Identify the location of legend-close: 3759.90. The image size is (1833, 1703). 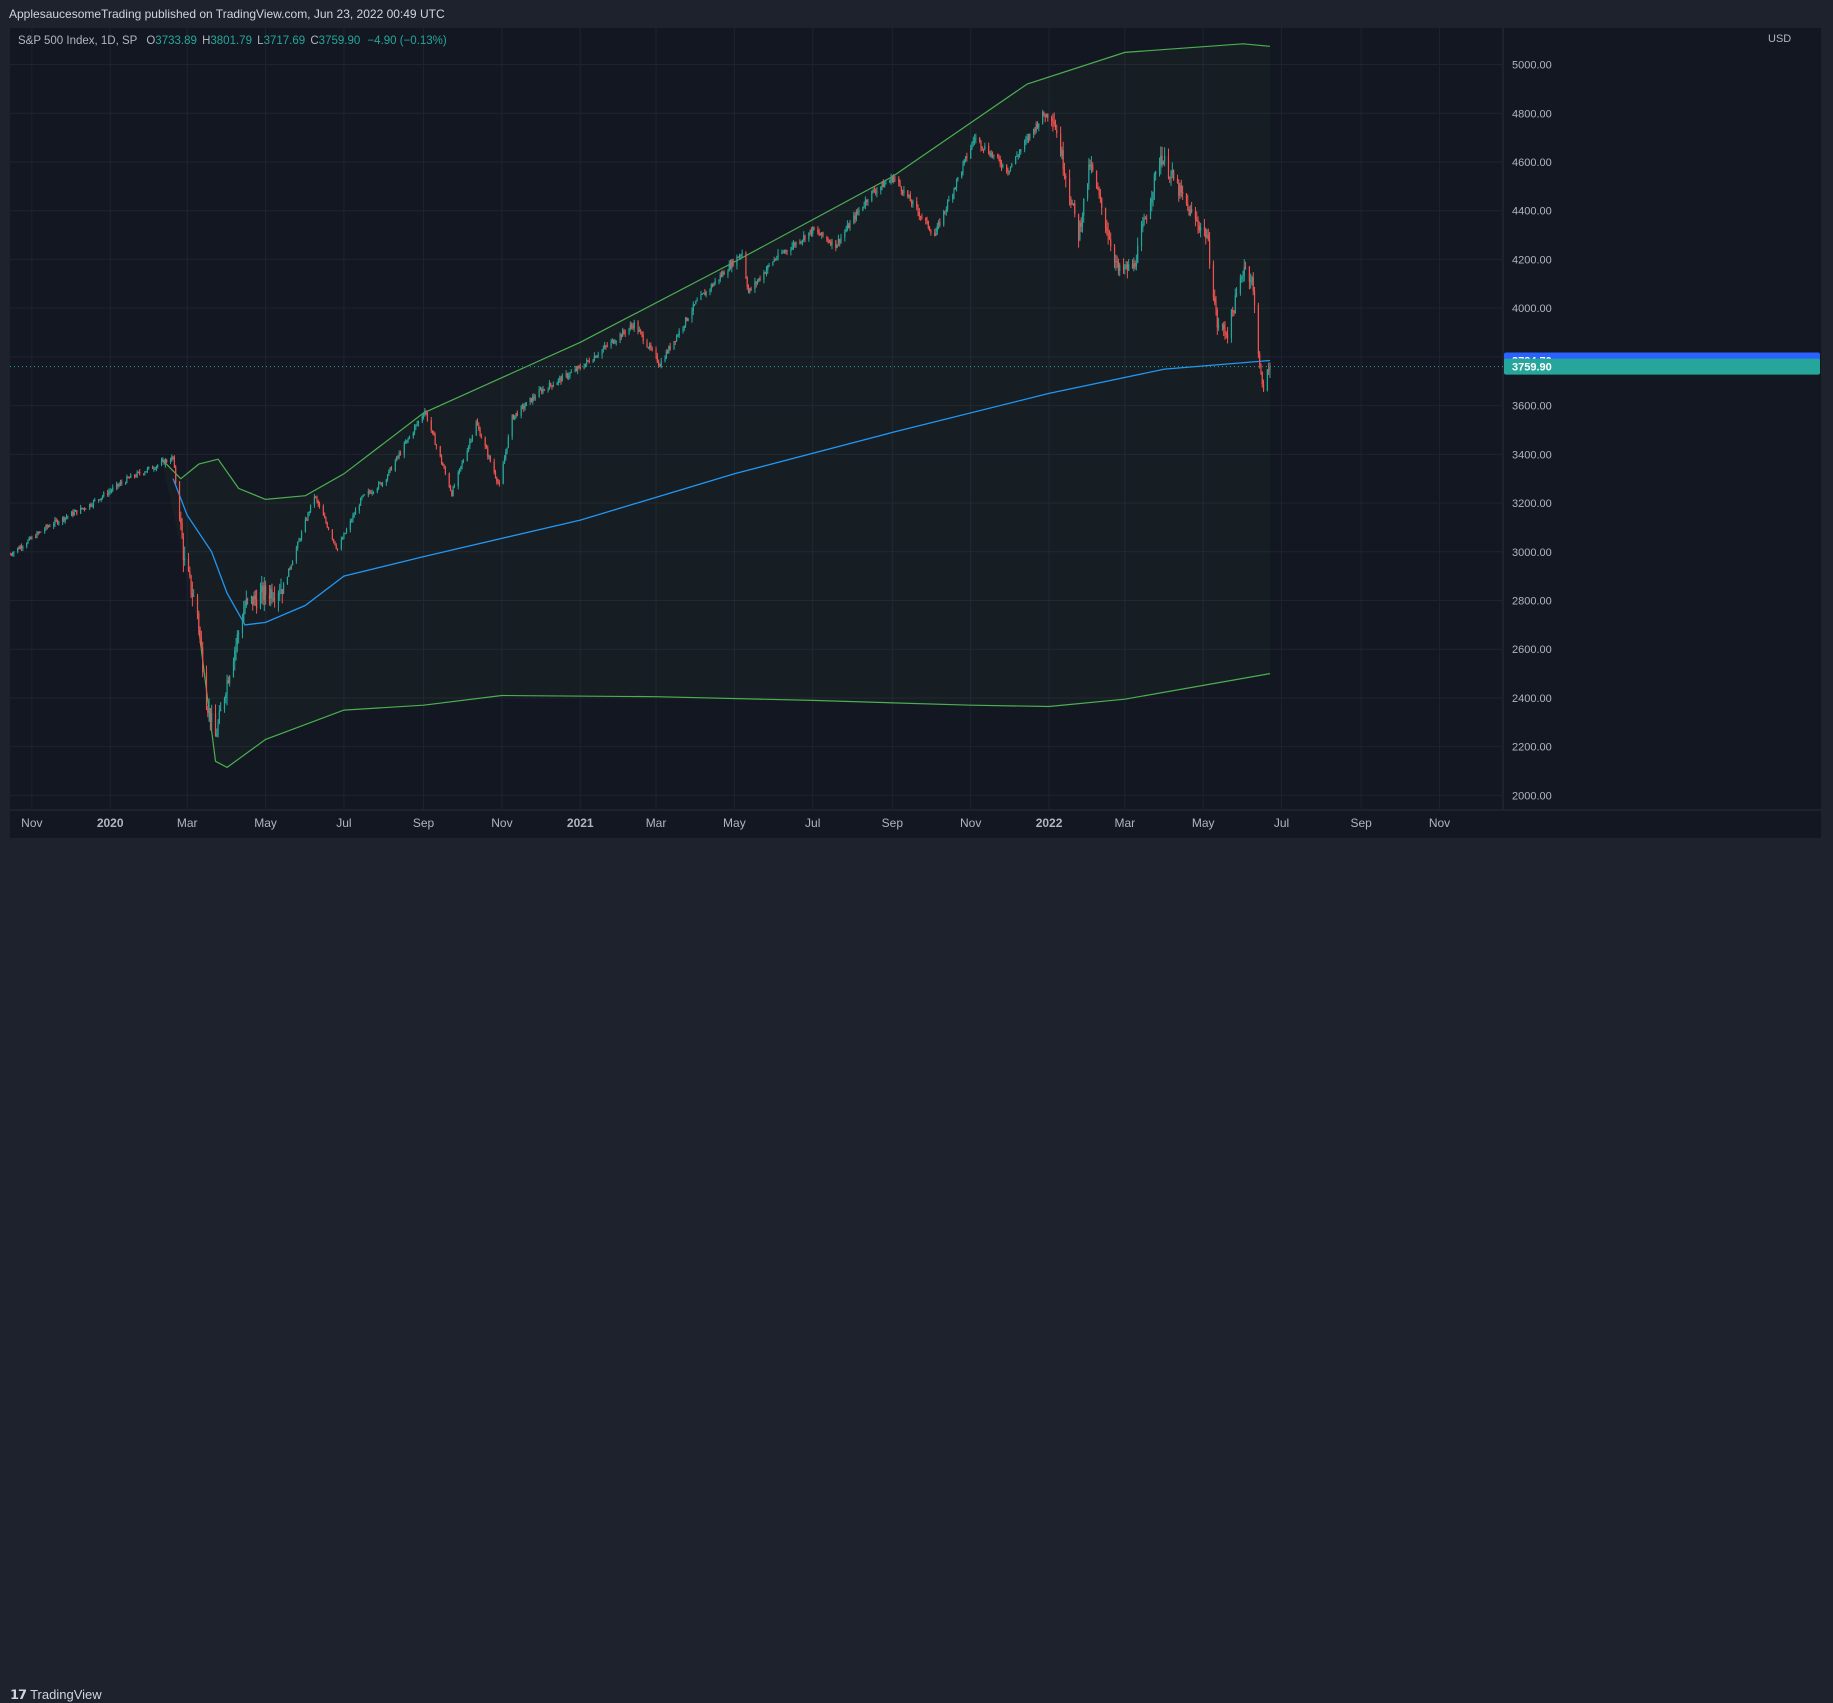
(339, 41).